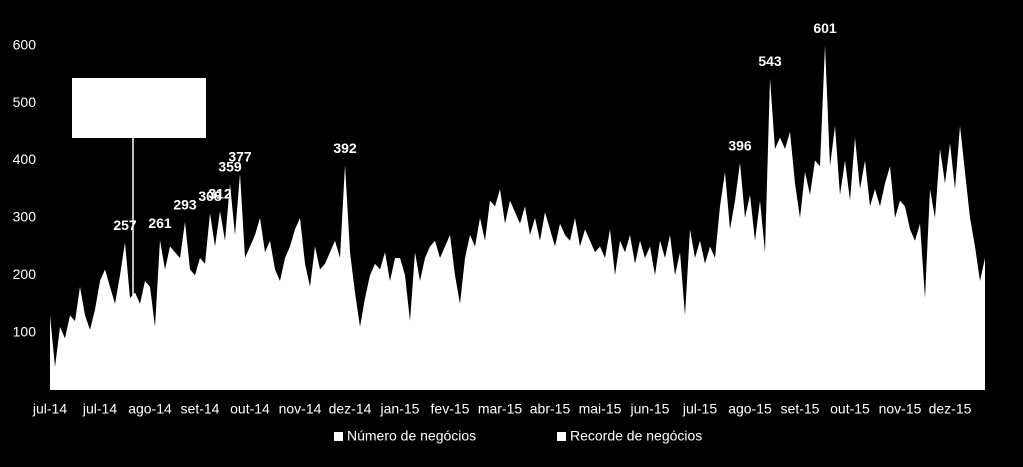 The height and width of the screenshot is (467, 1023). Describe the element at coordinates (900, 409) in the screenshot. I see `x-tick-label: nov-15` at that location.